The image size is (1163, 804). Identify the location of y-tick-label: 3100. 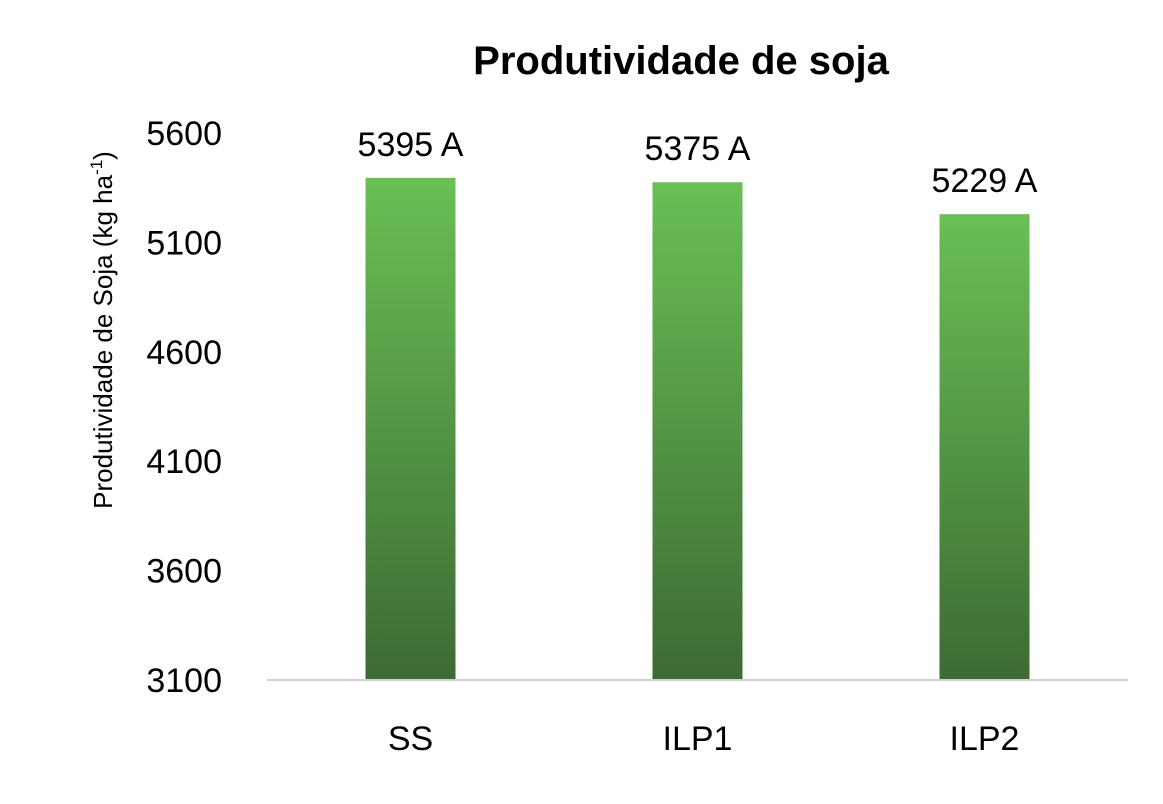
(184, 681).